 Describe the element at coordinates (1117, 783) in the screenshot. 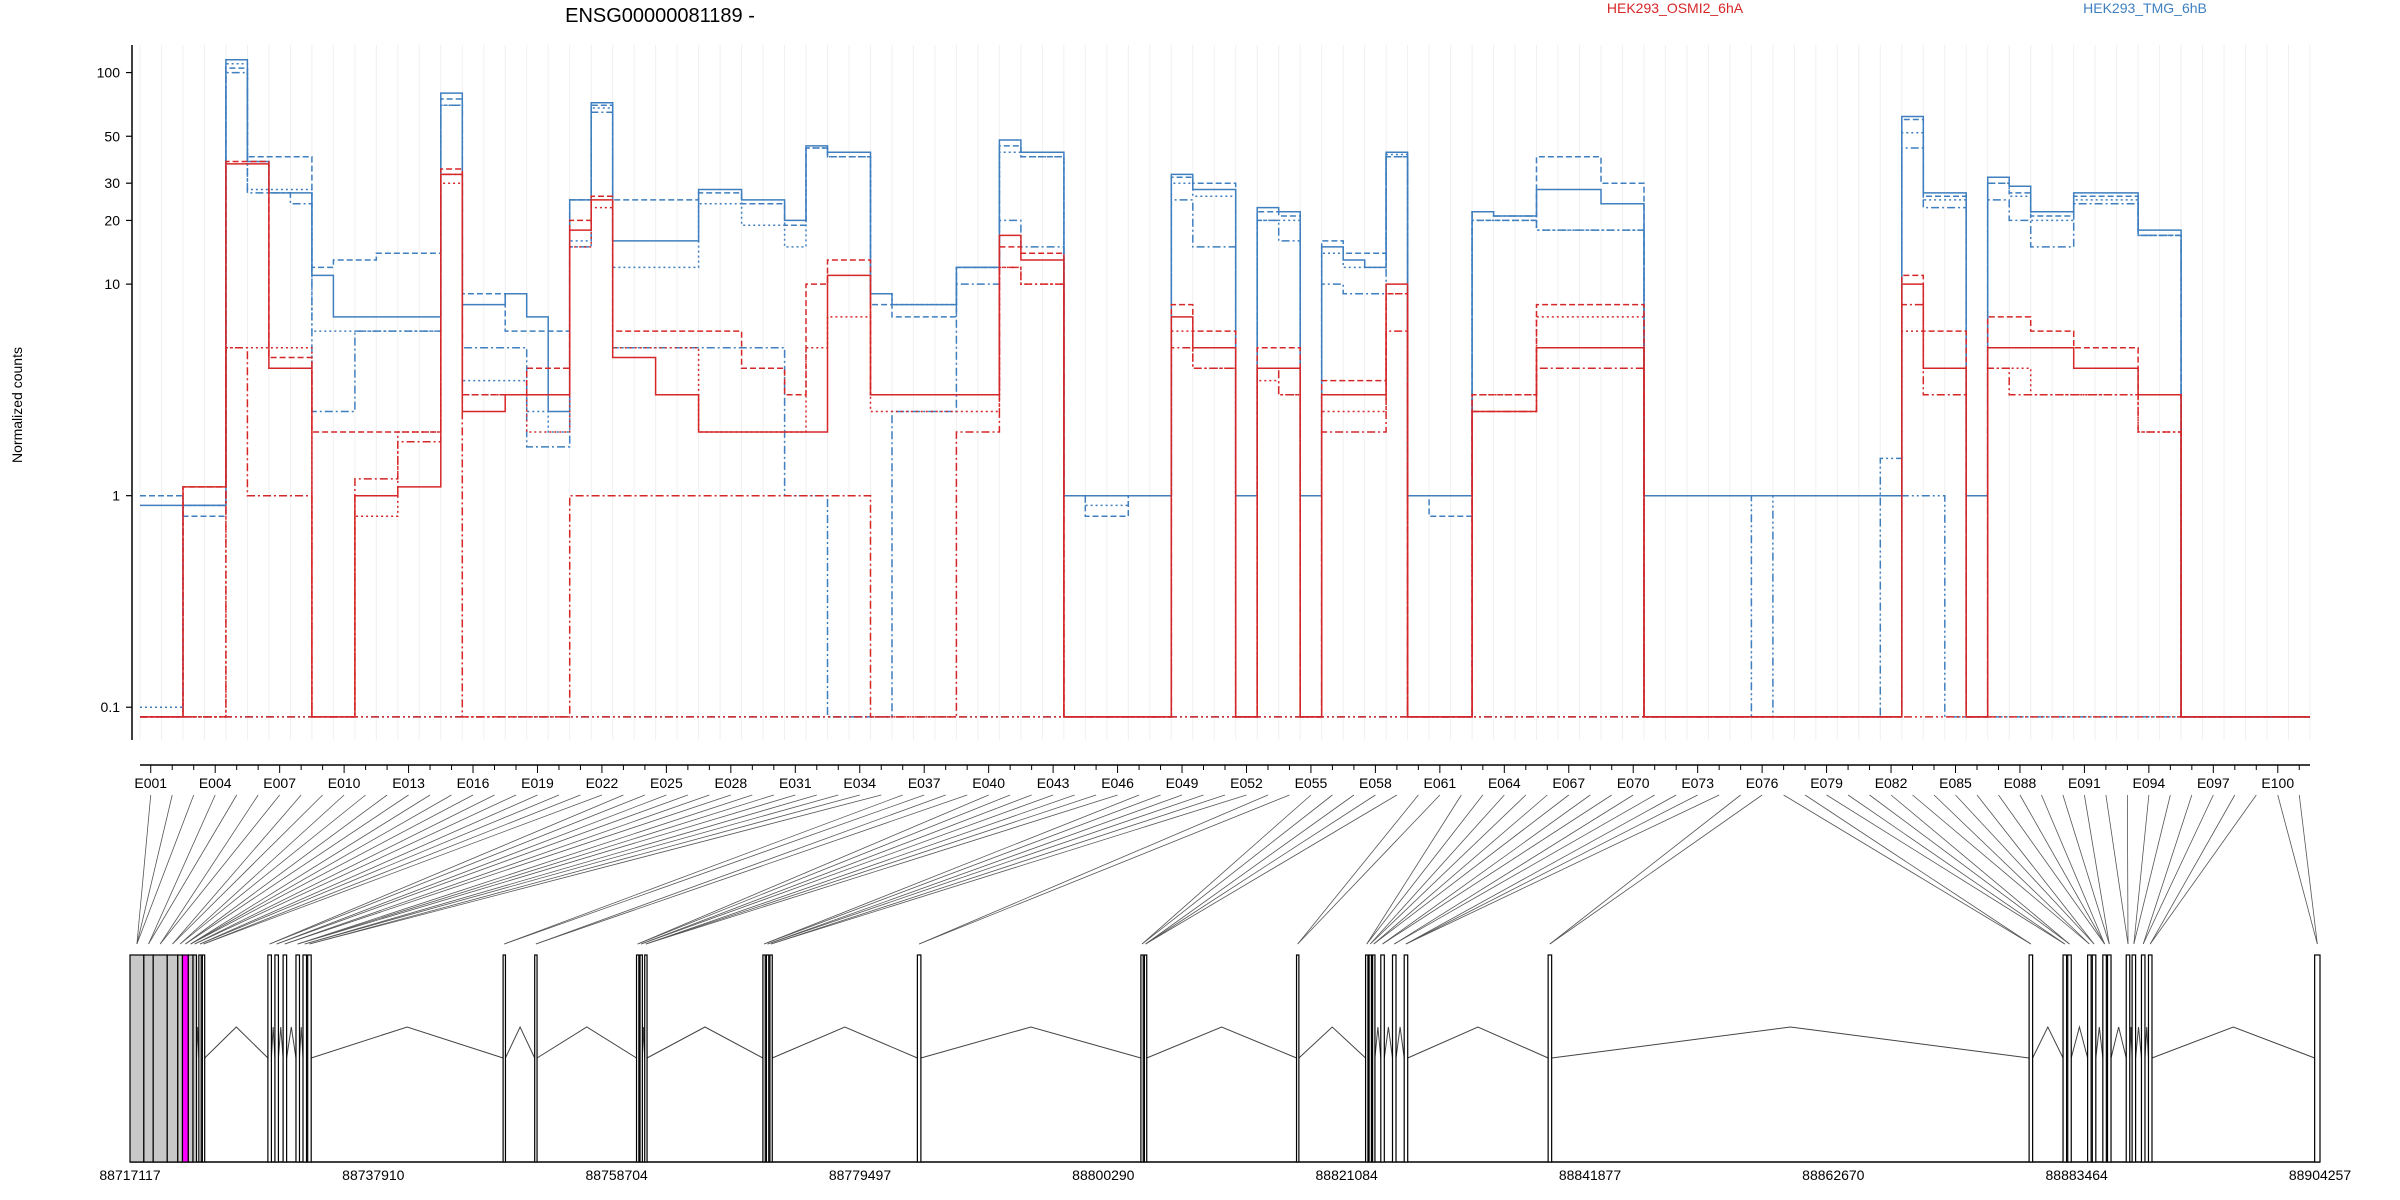

I see `exon-tick-label: E046` at that location.